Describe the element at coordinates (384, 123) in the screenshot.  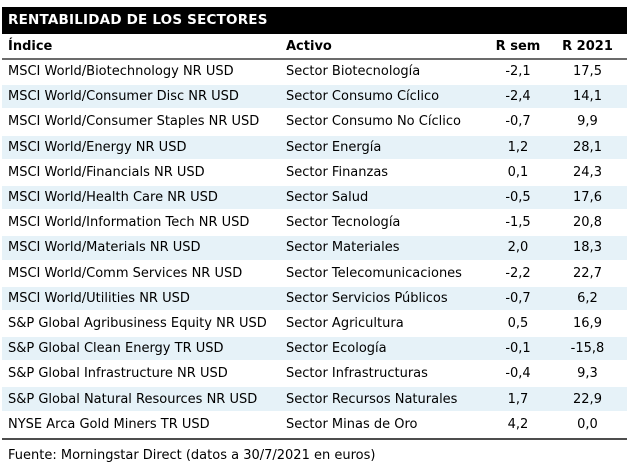
I see `cell-activo: Sector Consumo No Cíclico` at that location.